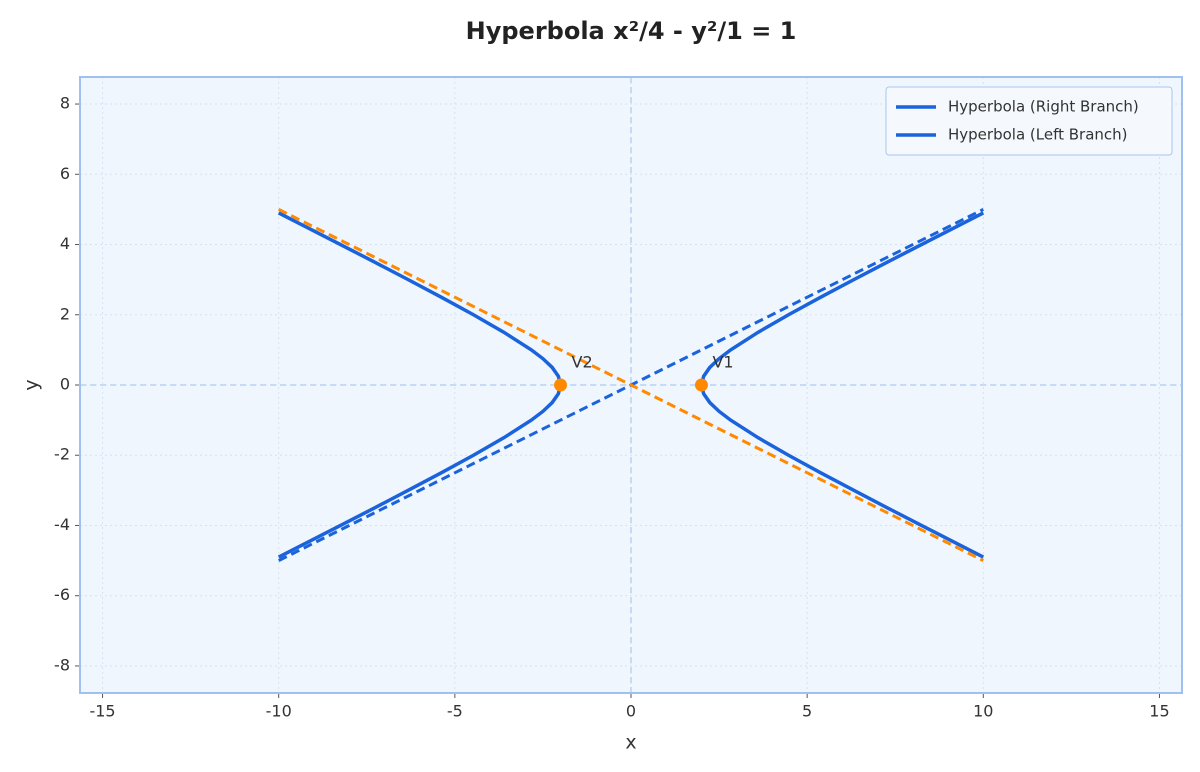 This screenshot has height=772, width=1200. I want to click on x-axis-label: x, so click(630, 743).